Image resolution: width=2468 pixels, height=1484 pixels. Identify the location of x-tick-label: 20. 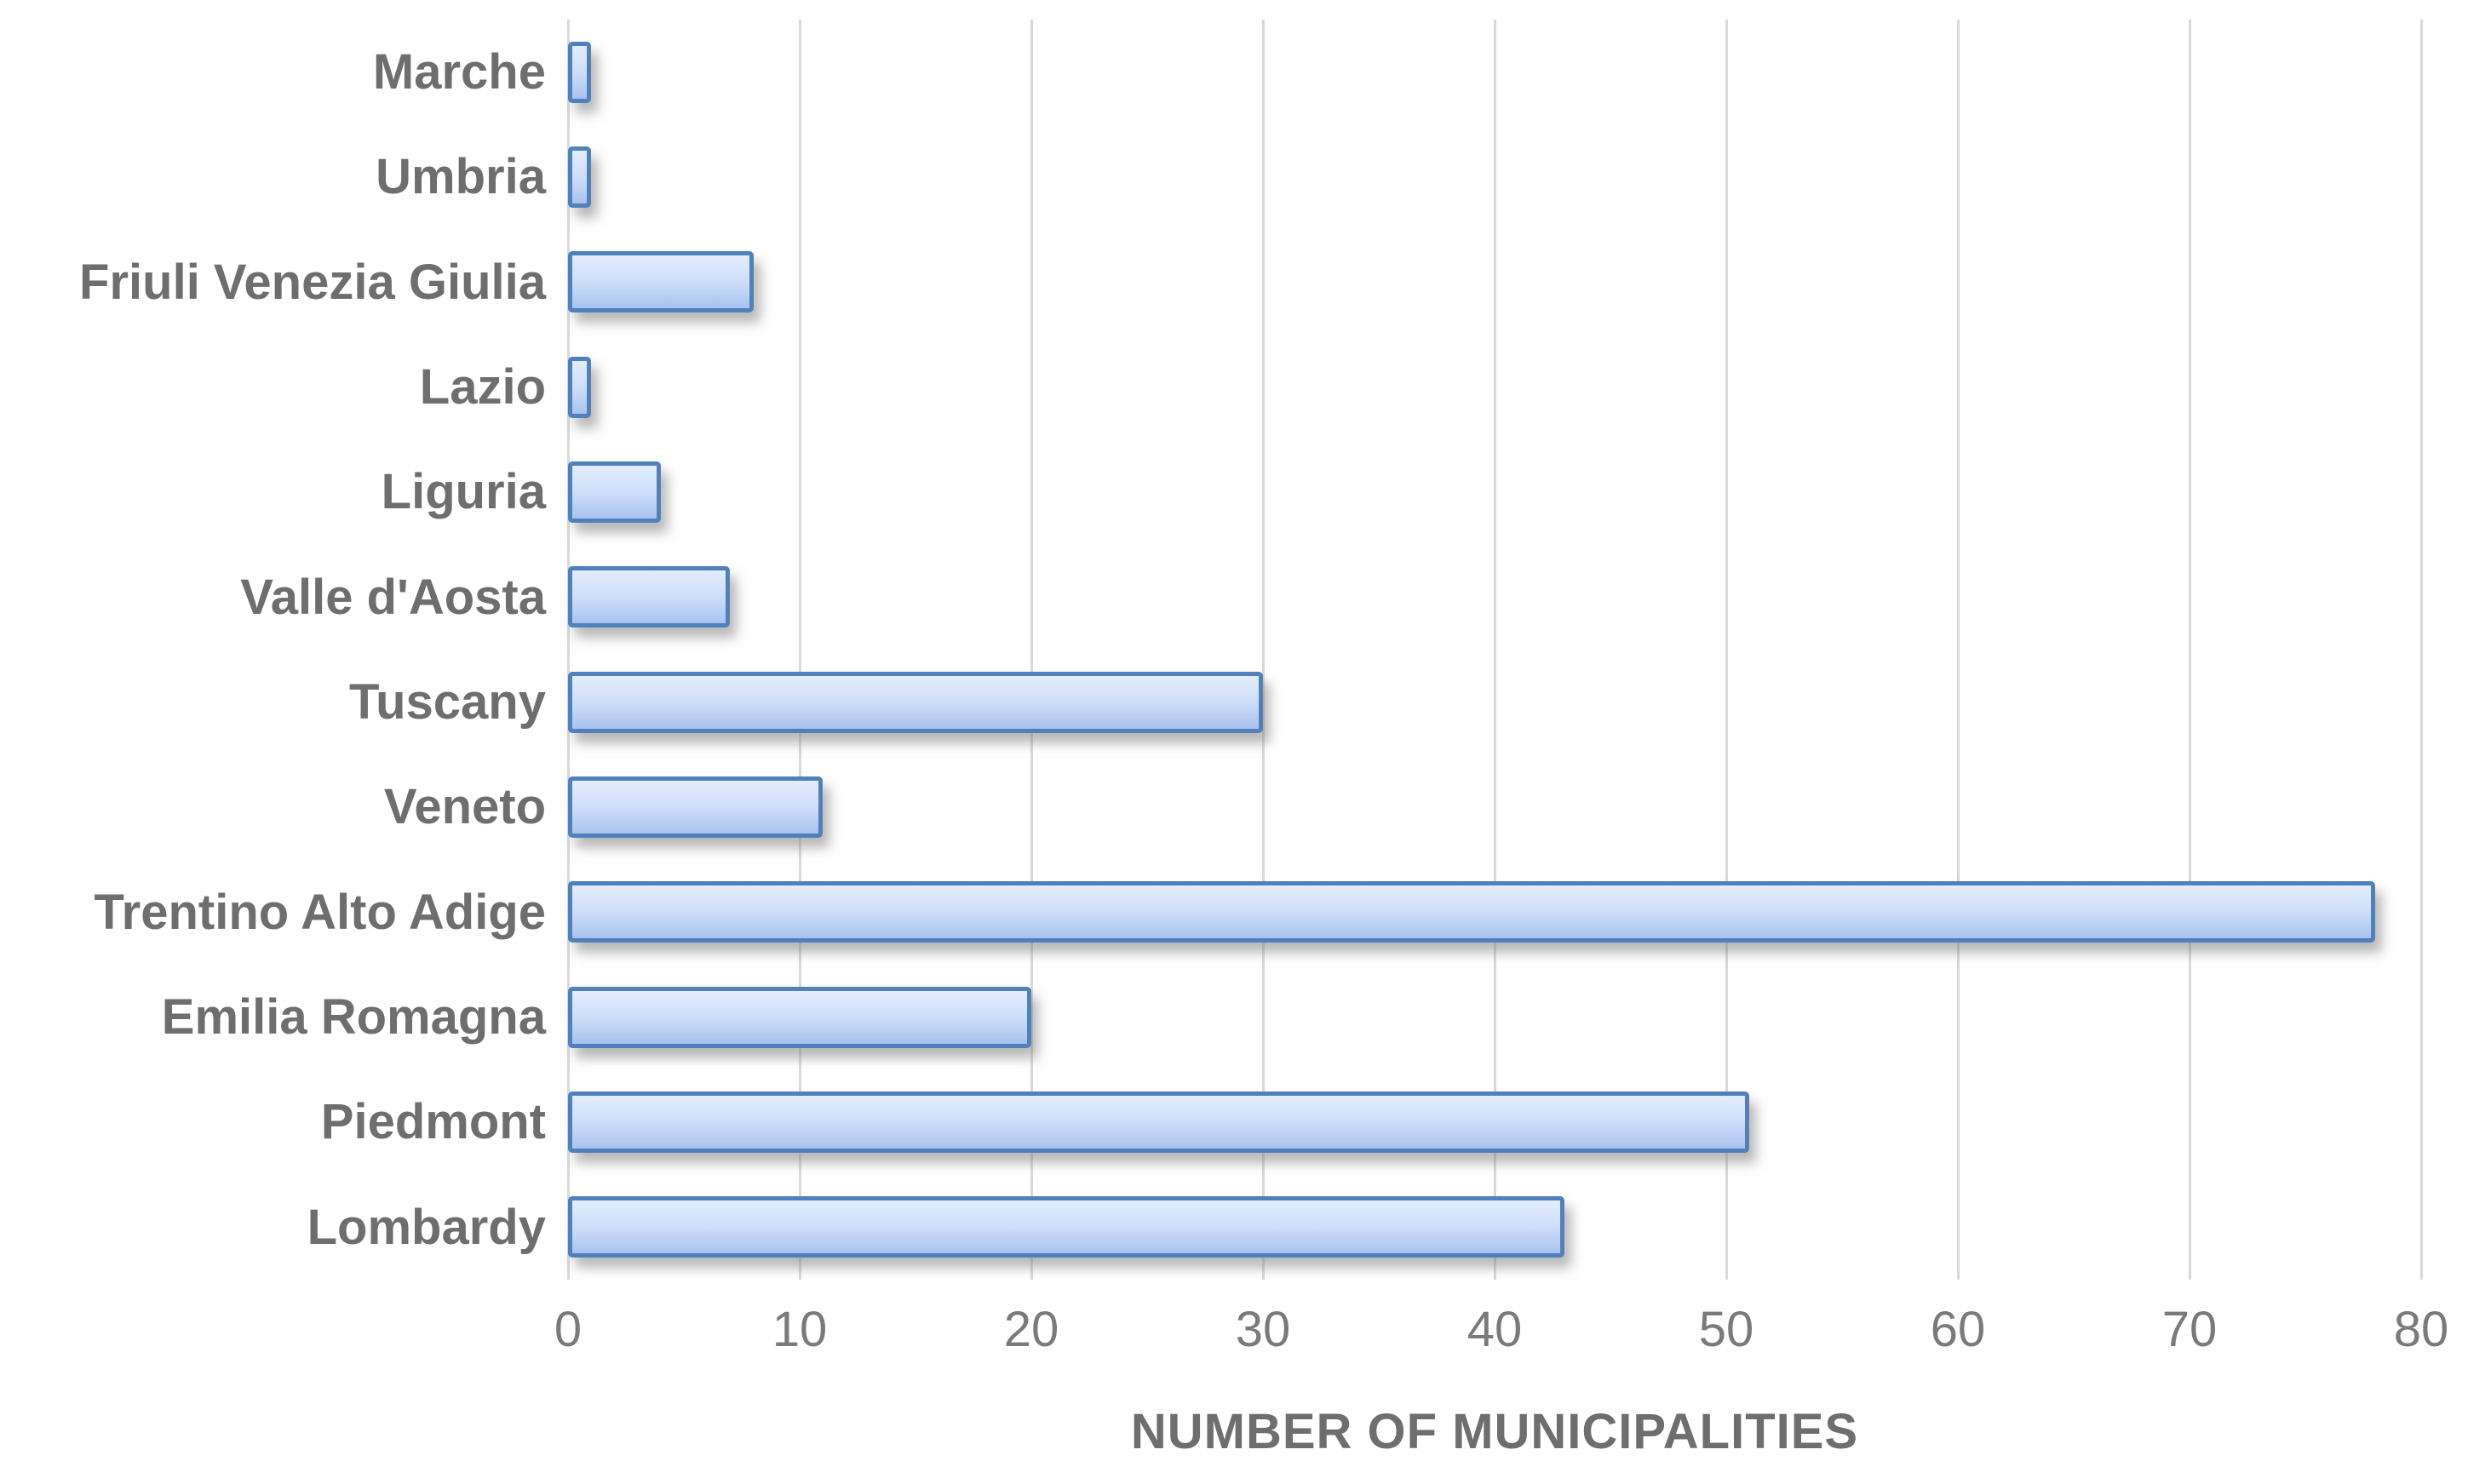
(1031, 1330).